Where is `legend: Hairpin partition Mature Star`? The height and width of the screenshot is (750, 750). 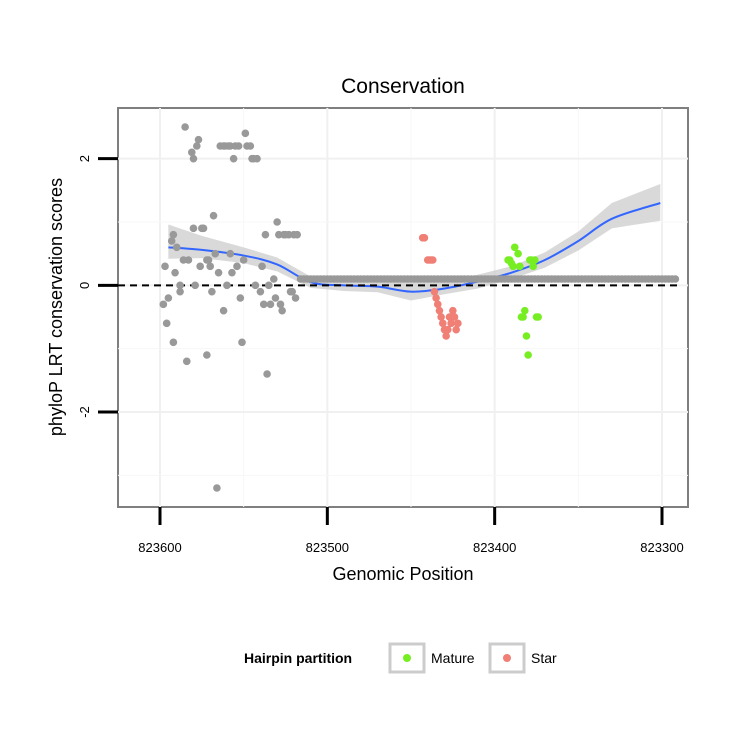 legend: Hairpin partition Mature Star is located at coordinates (400, 658).